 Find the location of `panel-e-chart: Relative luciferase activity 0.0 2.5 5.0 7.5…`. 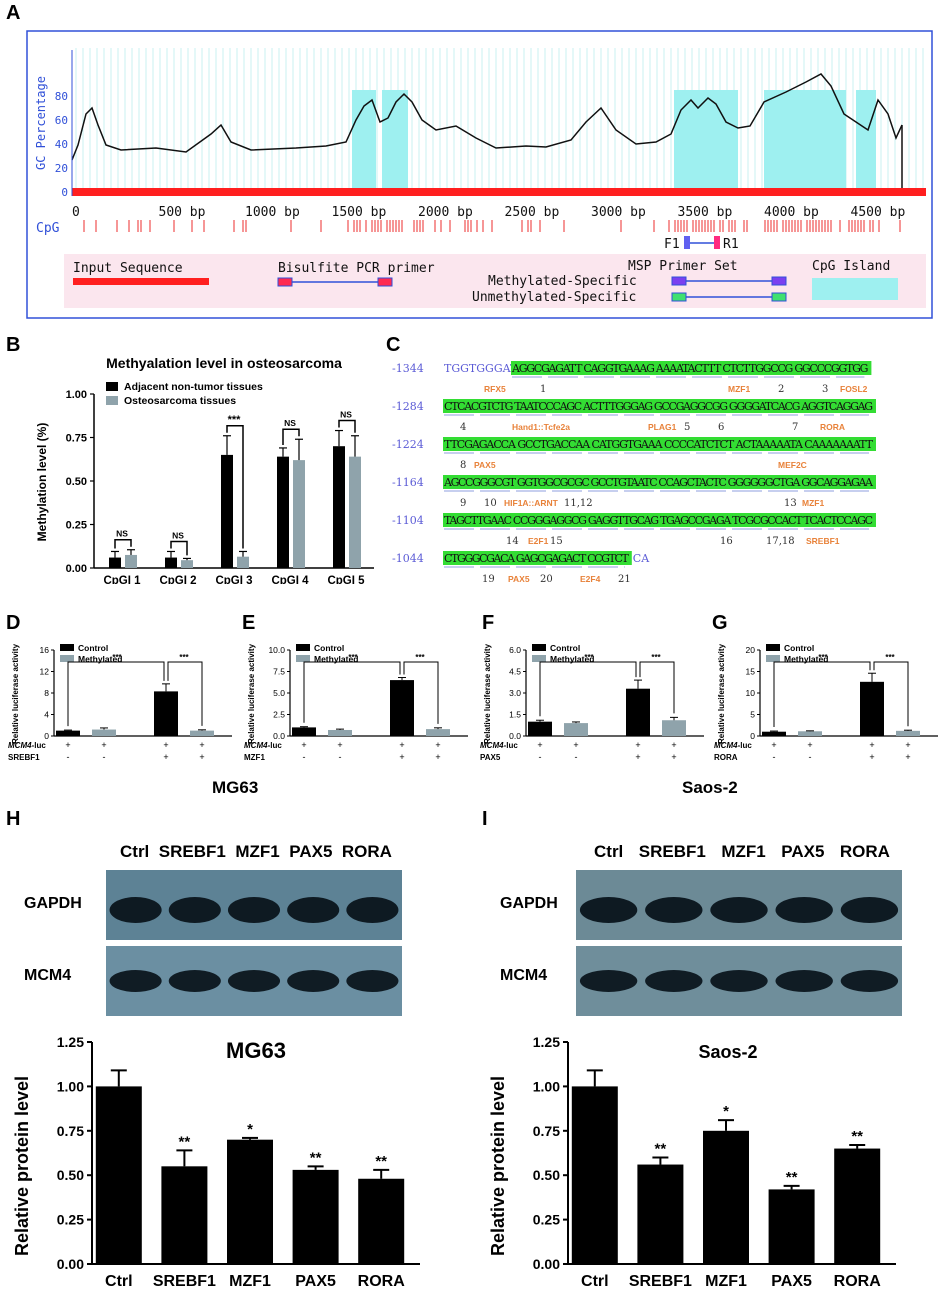

panel-e-chart: Relative luciferase activity 0.0 2.5 5.0 7.5… is located at coordinates (356, 702).